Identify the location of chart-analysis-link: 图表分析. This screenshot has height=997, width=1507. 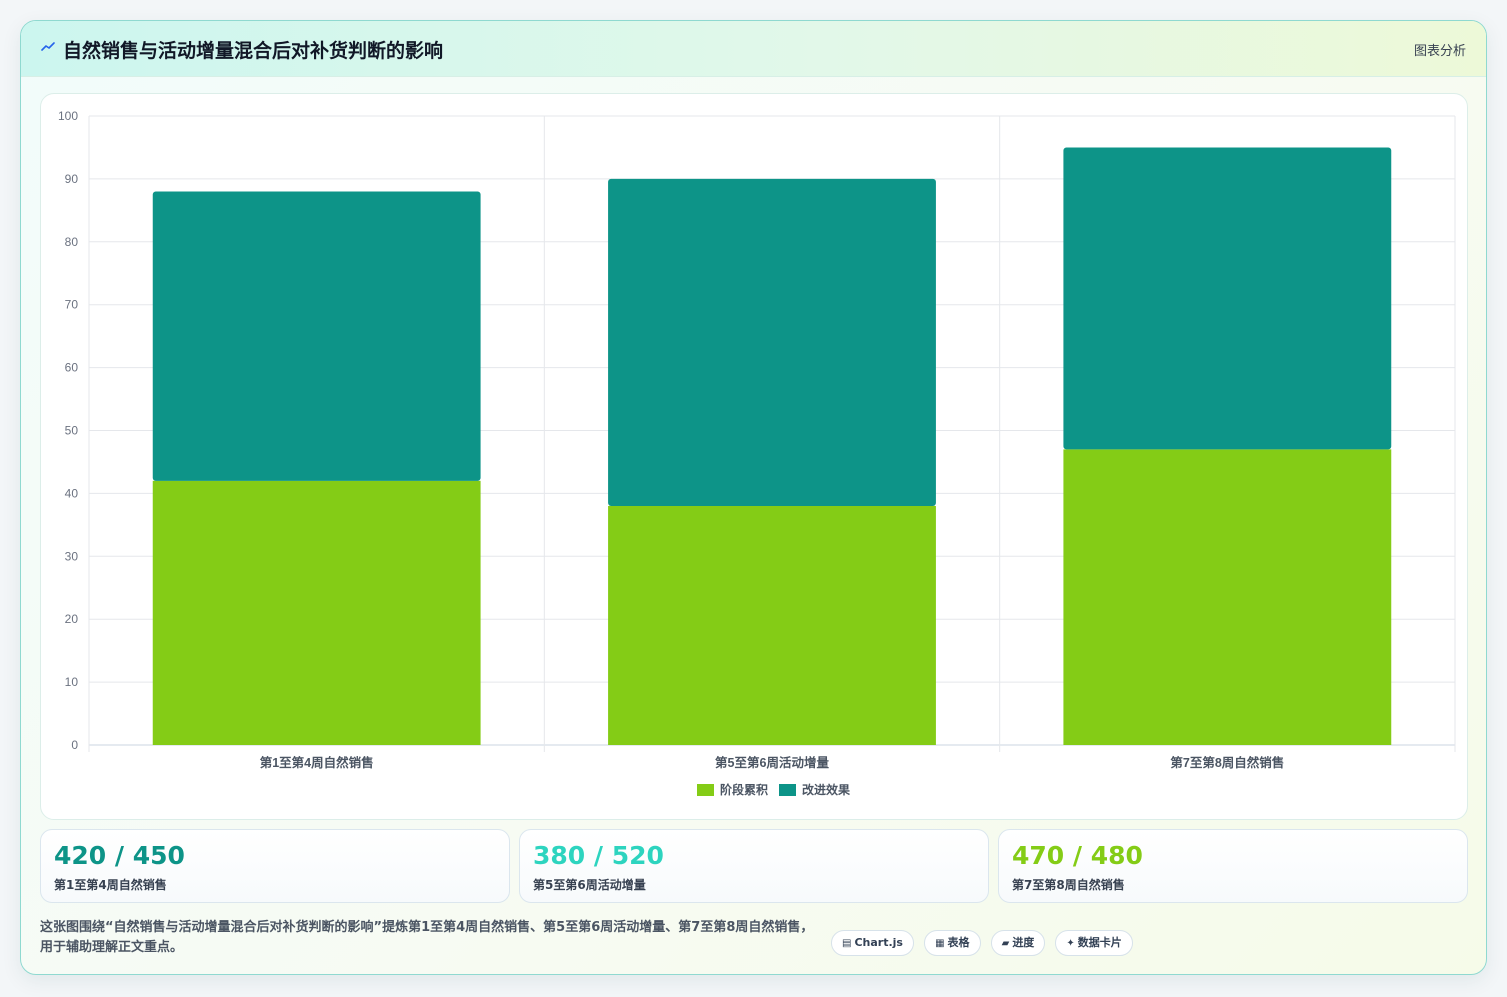
(1439, 51).